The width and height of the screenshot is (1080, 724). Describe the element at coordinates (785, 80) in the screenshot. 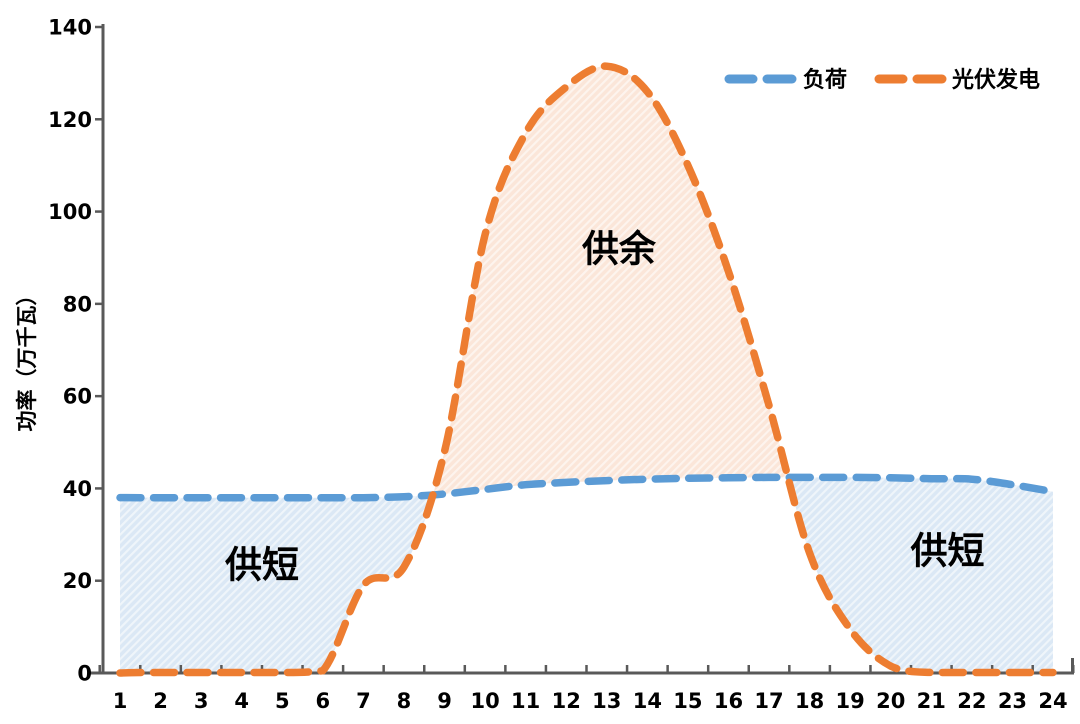

I see `legend-item-load: 负荷` at that location.